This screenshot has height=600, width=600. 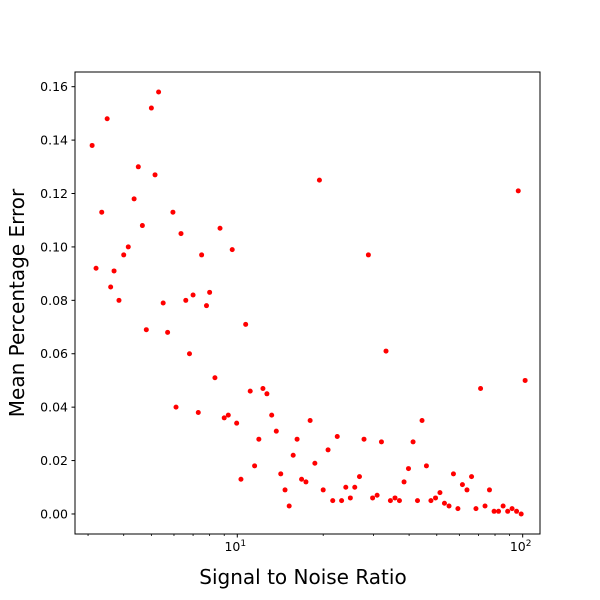 What do you see at coordinates (54, 86) in the screenshot?
I see `y-tick-label: 0.16` at bounding box center [54, 86].